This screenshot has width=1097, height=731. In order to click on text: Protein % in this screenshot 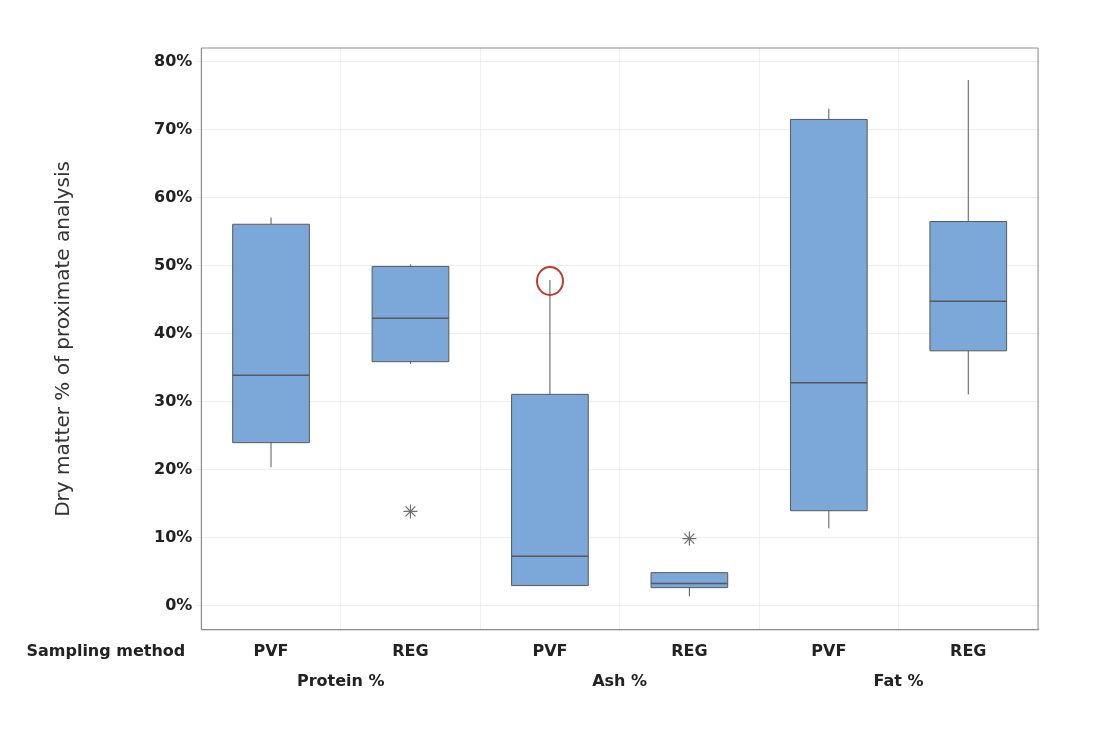, I will do `click(340, 680)`.